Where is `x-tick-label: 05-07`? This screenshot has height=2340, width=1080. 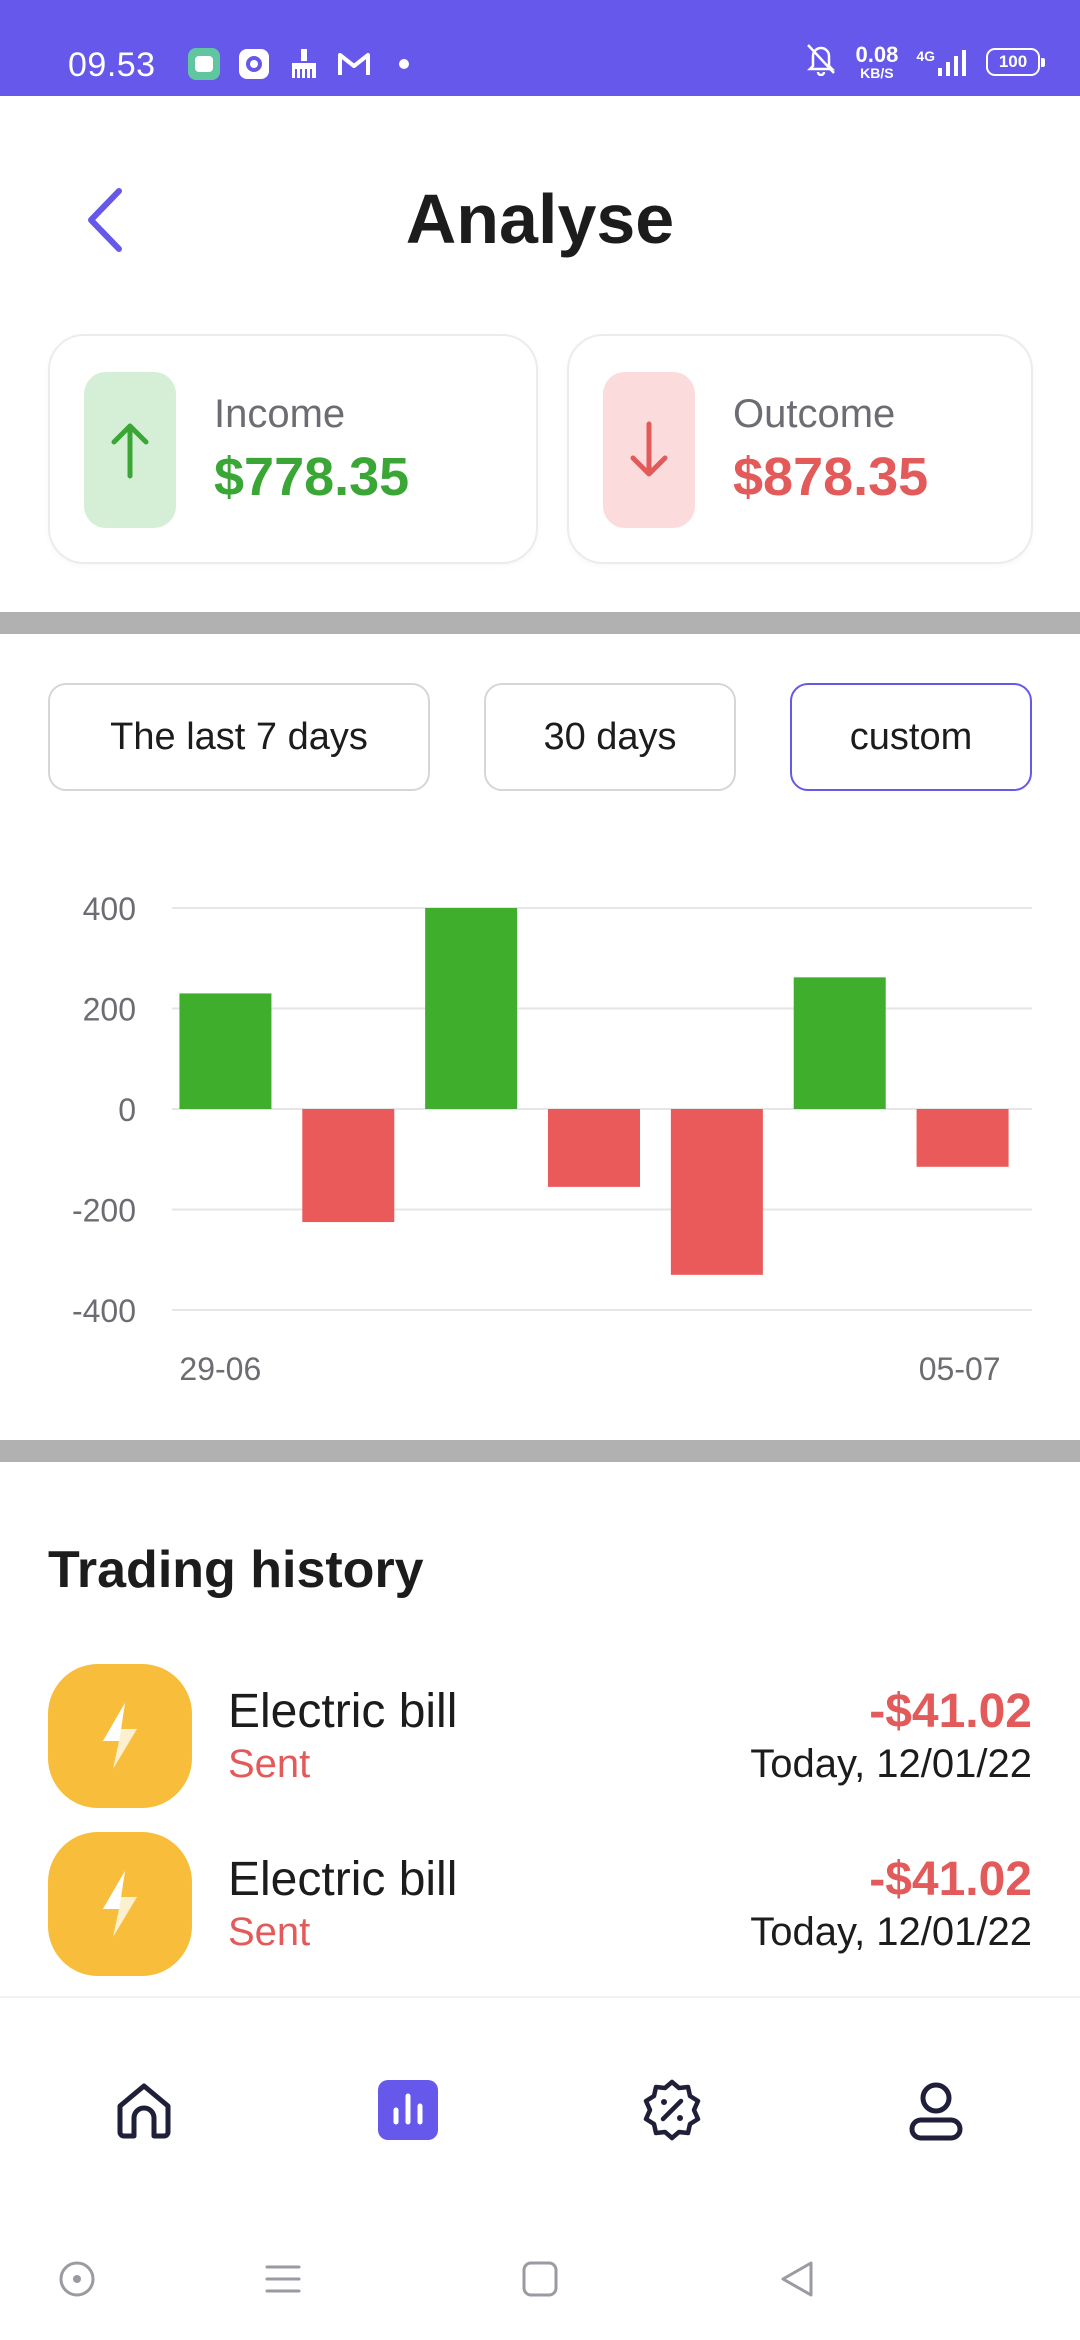
x-tick-label: 05-07 is located at coordinates (960, 1369).